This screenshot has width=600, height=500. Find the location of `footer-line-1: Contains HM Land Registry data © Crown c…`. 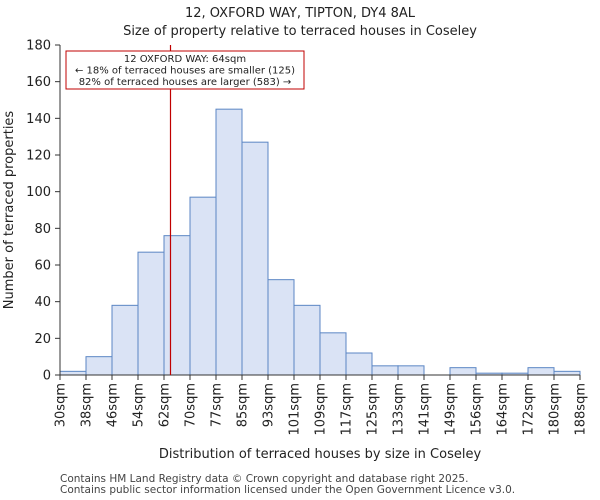

footer-line-1: Contains HM Land Registry data © Crown c… is located at coordinates (264, 479).